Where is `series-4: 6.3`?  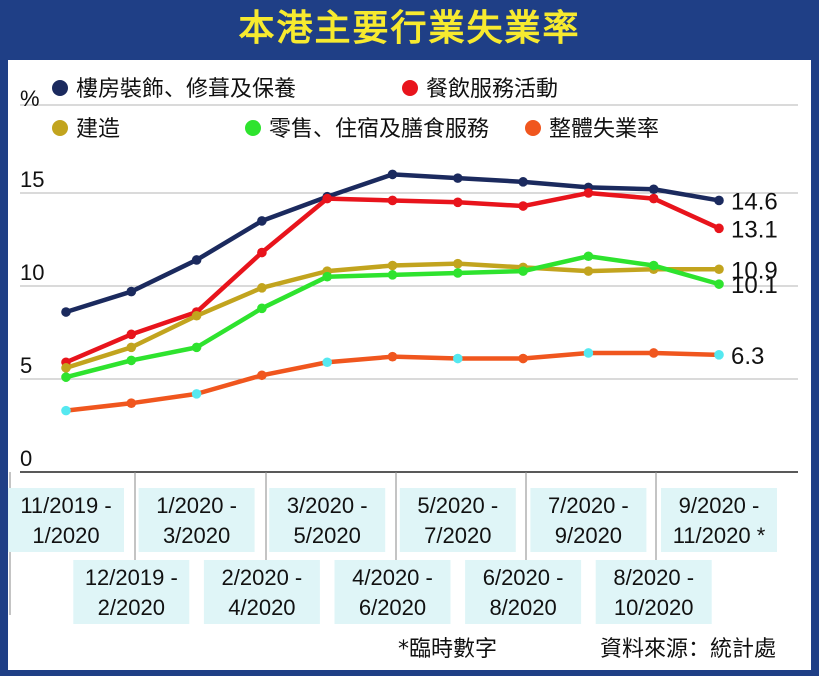
series-4: 6.3 is located at coordinates (412, 379).